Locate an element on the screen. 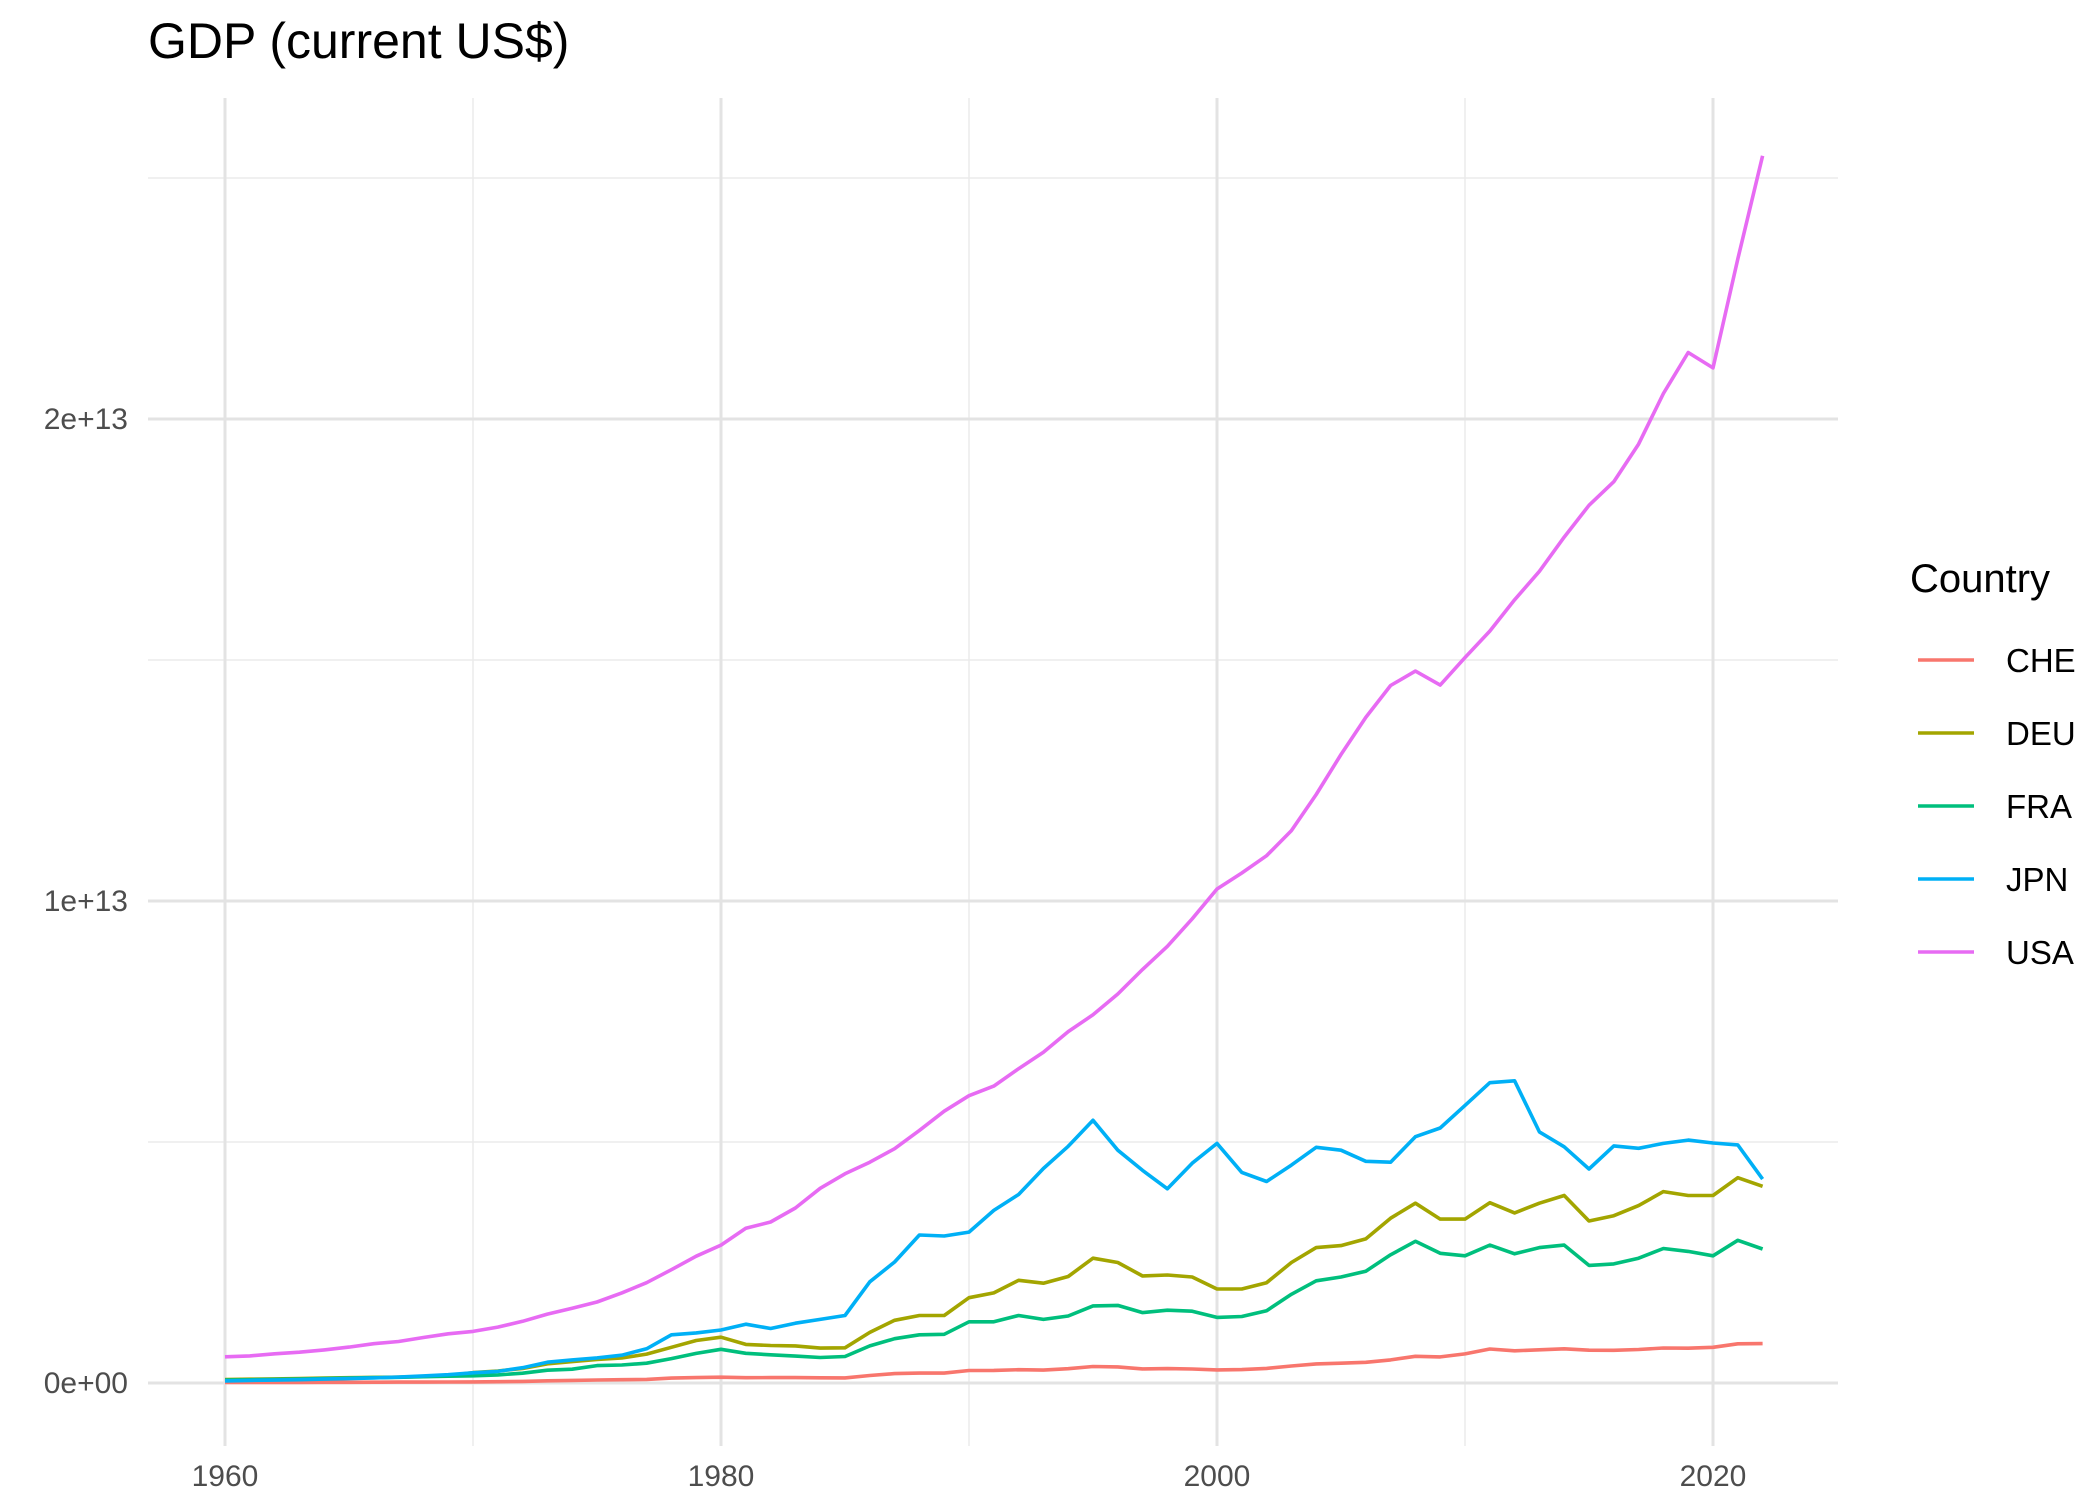 Image resolution: width=2100 pixels, height=1500 pixels. x-tick-label: 1980 is located at coordinates (721, 1476).